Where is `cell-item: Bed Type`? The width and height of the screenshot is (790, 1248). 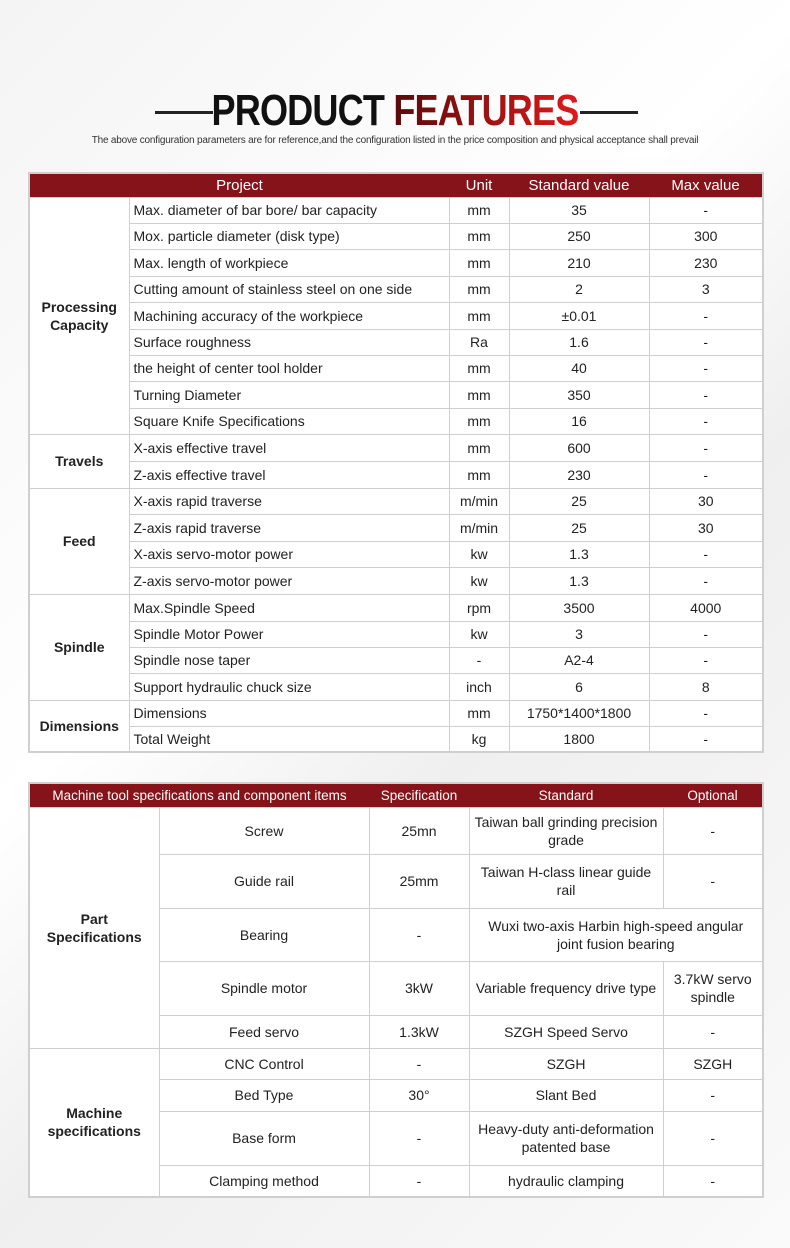 cell-item: Bed Type is located at coordinates (264, 1095).